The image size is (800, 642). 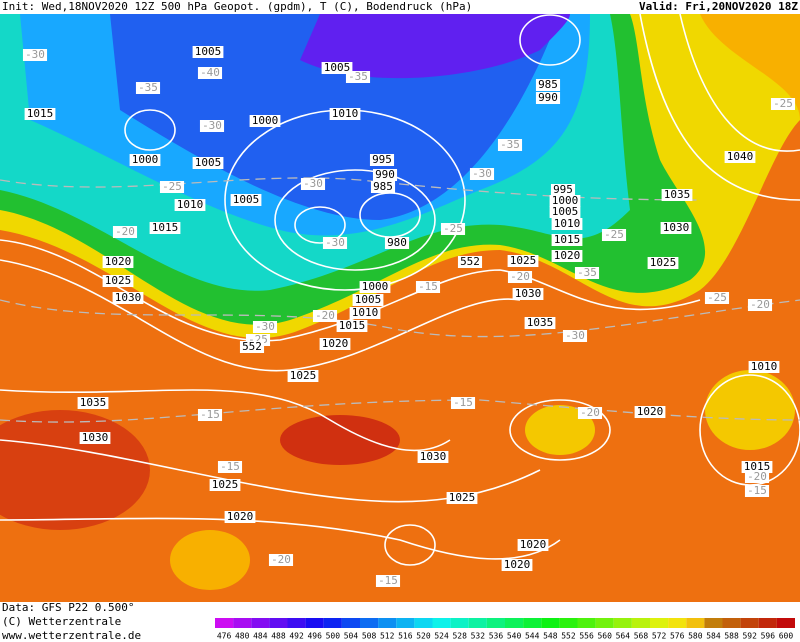 I want to click on geopotential-label-box, so click(x=252, y=347).